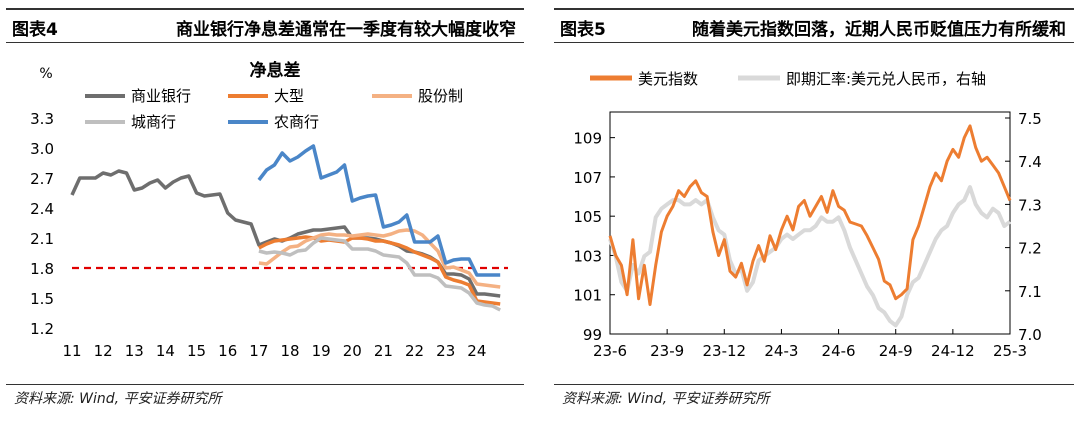  I want to click on legend-label: 商业银行, so click(161, 96).